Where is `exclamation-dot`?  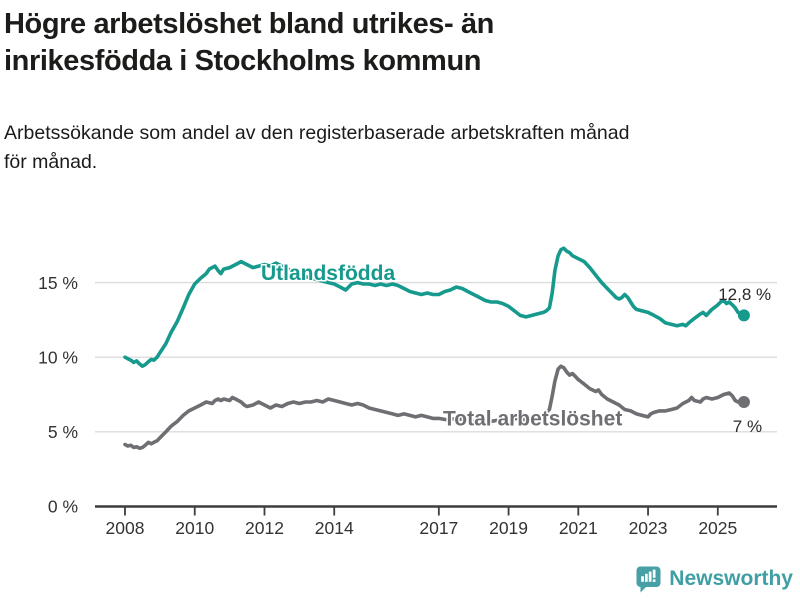
exclamation-dot is located at coordinates (654, 580).